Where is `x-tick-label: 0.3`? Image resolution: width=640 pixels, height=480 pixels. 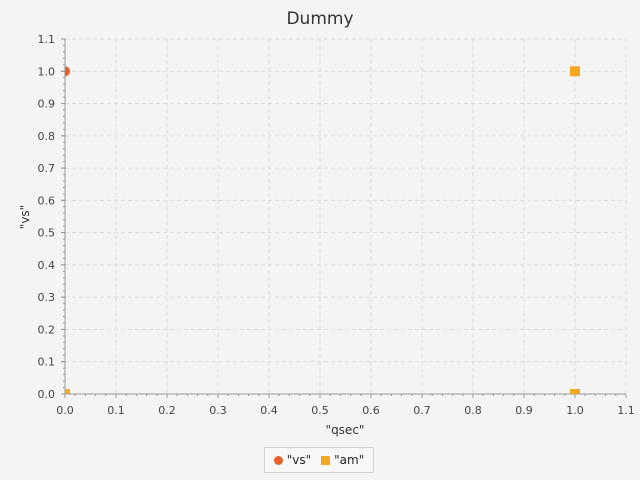
x-tick-label: 0.3 is located at coordinates (218, 410).